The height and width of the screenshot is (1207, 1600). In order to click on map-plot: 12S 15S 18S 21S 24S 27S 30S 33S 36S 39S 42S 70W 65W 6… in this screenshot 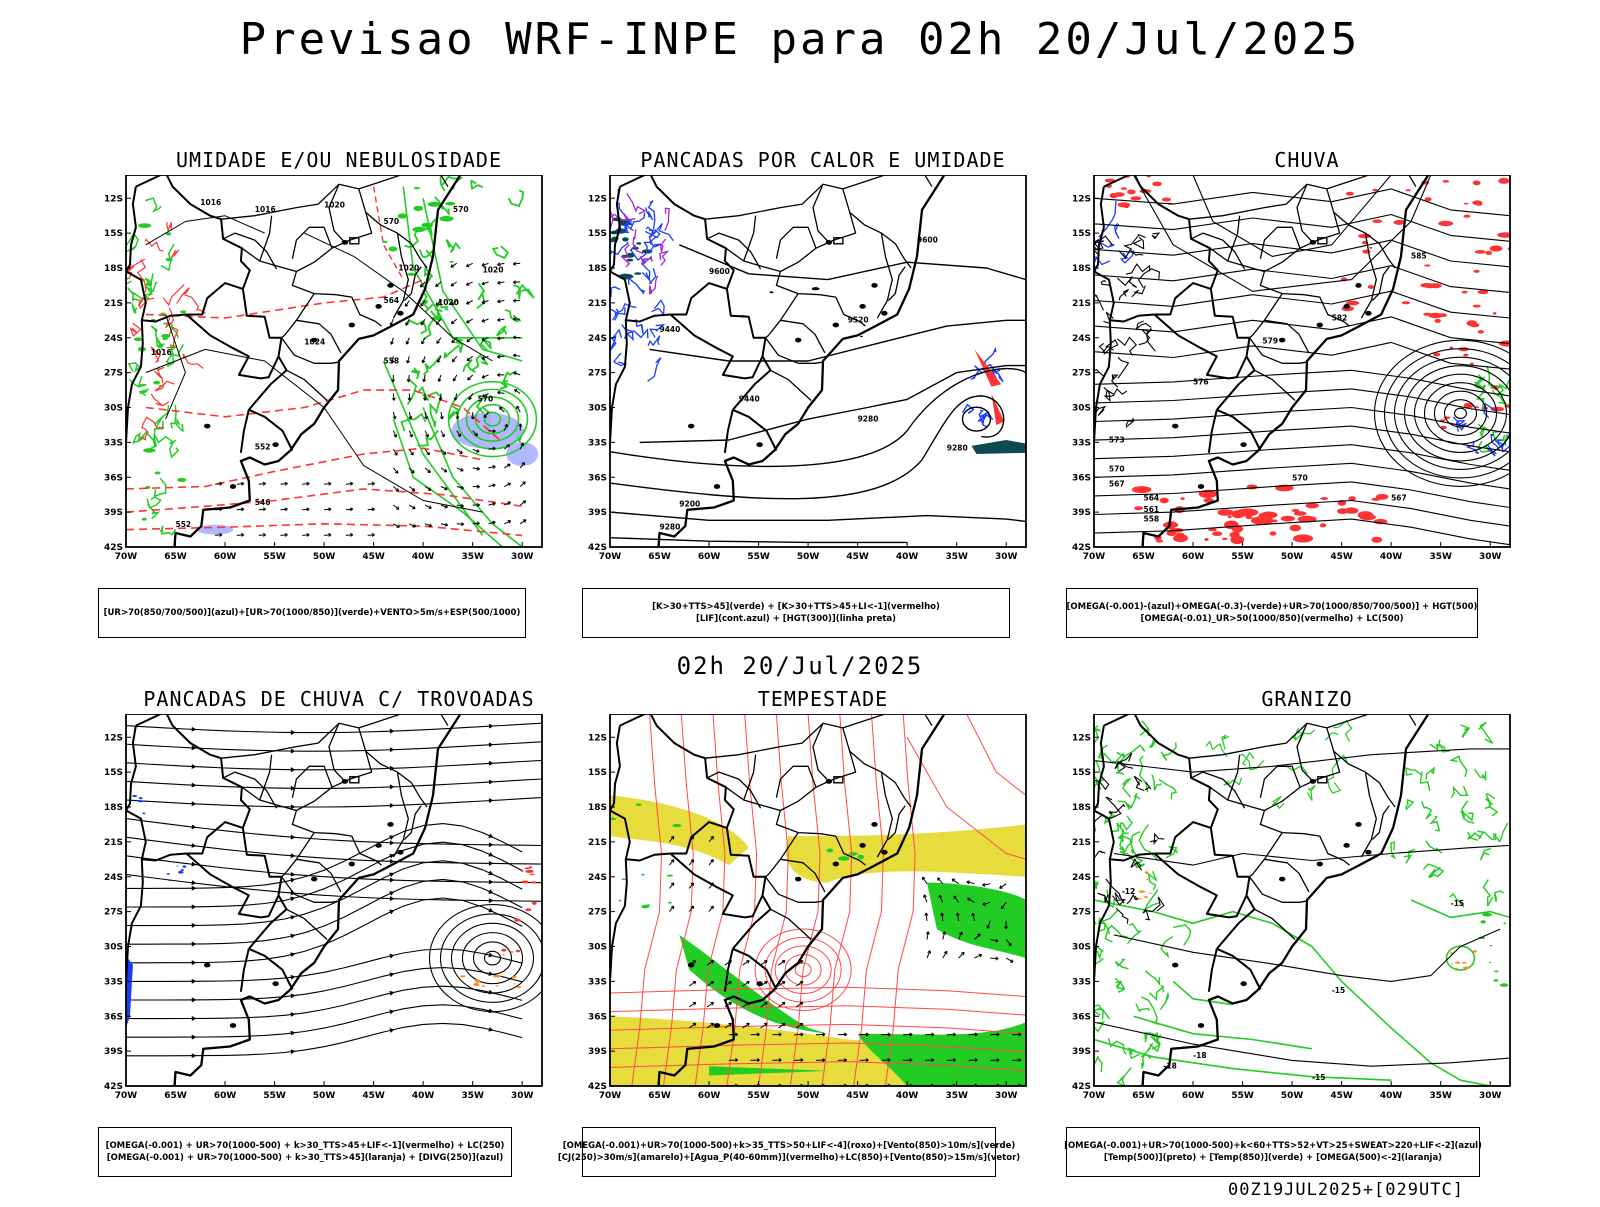, I will do `click(825, 914)`.